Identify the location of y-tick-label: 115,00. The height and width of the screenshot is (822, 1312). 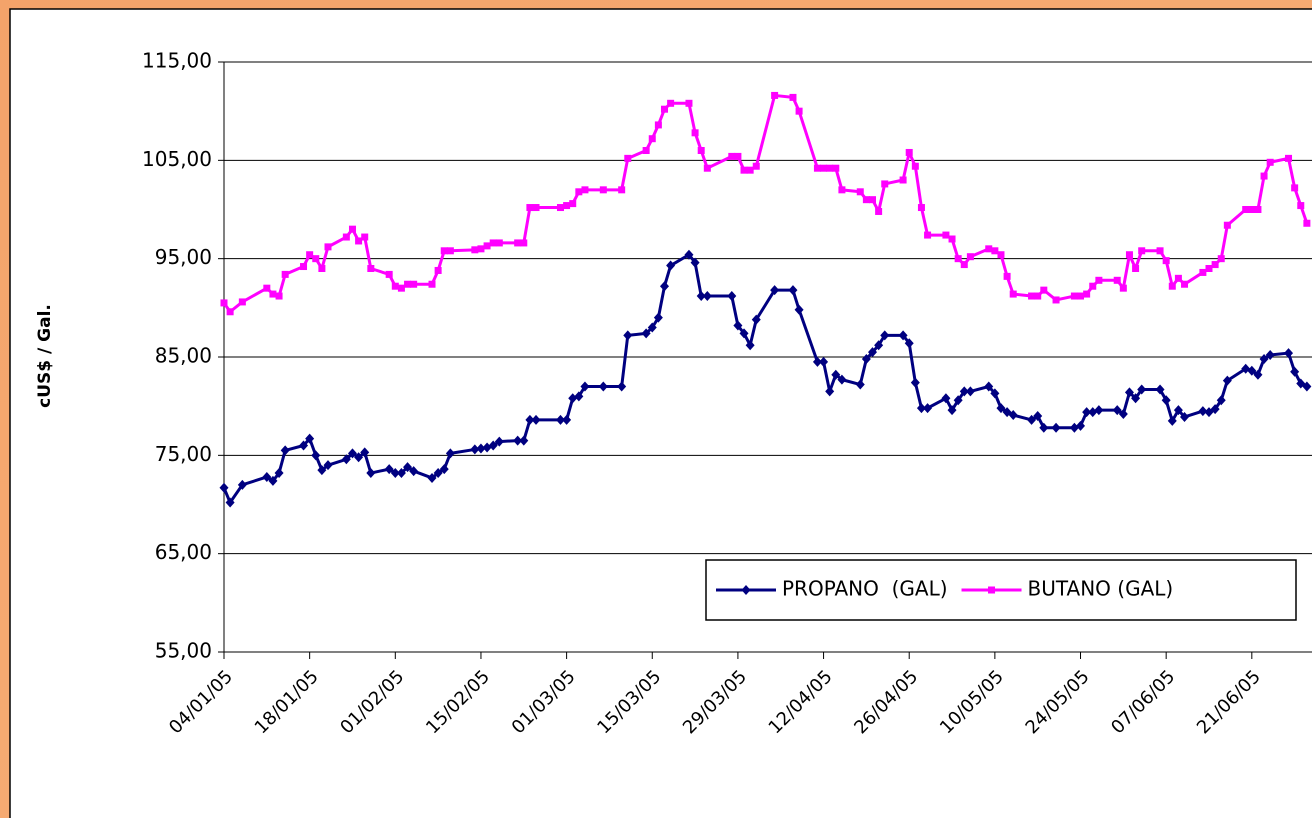
(177, 61).